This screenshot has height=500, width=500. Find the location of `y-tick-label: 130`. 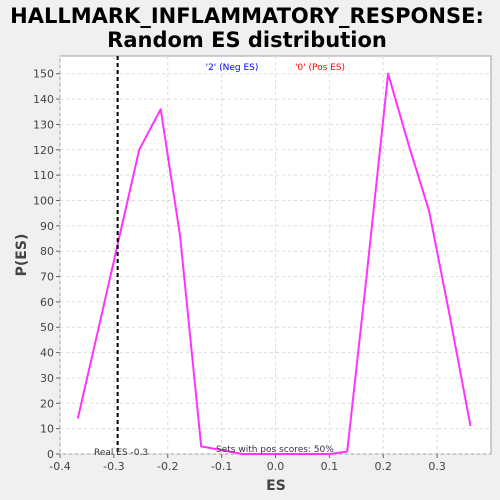

y-tick-label: 130 is located at coordinates (43, 124).